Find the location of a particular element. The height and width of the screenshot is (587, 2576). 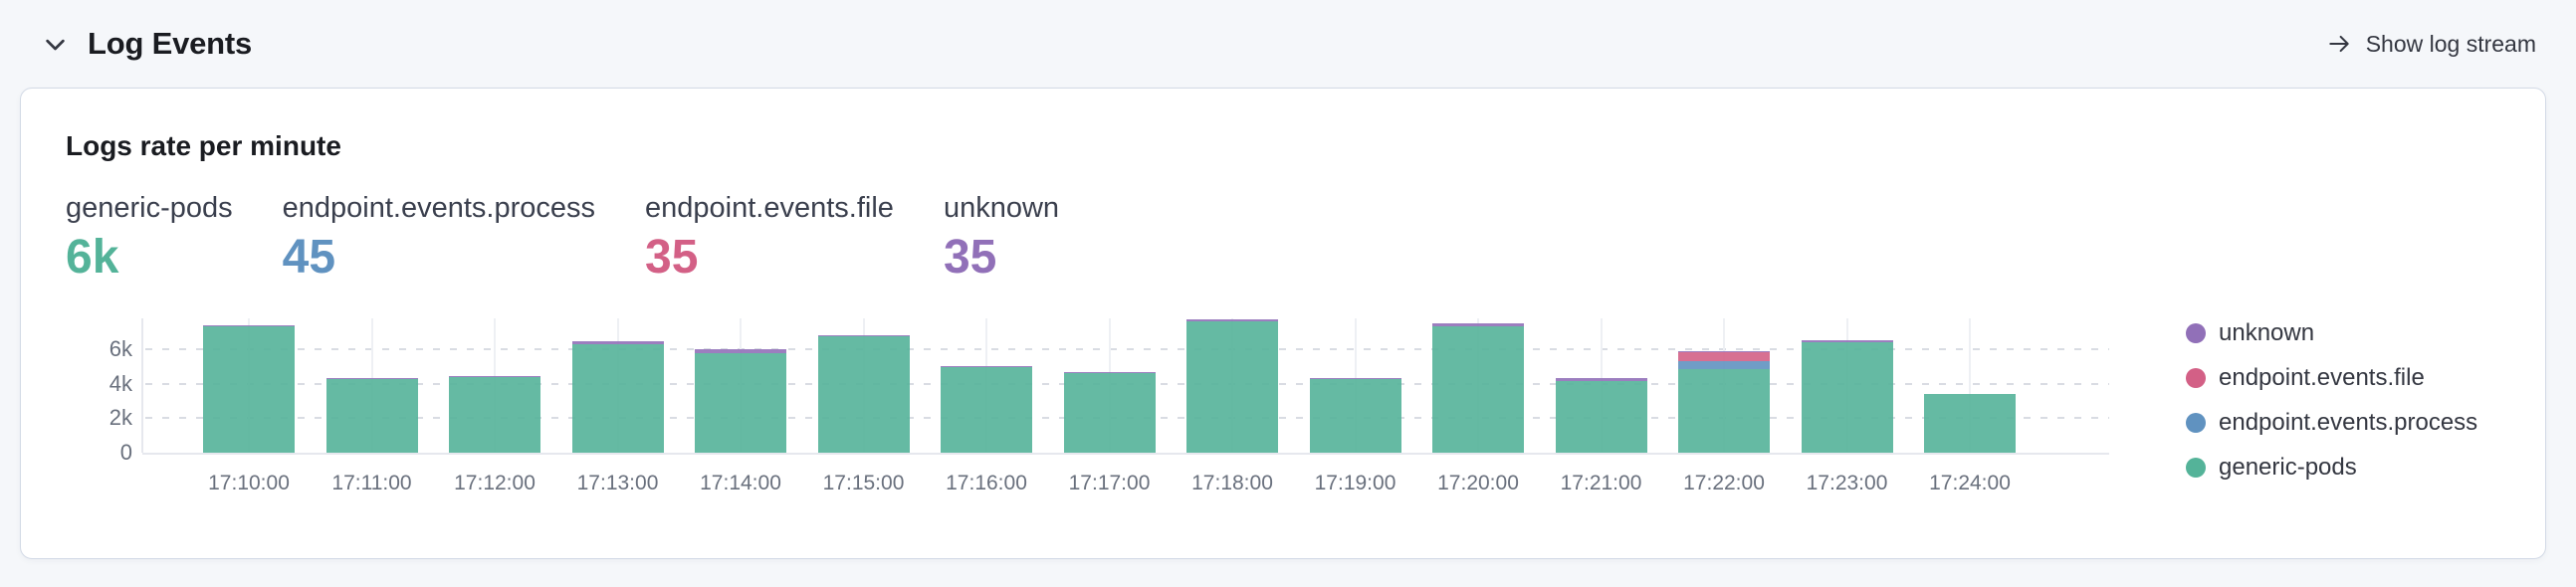

bar-17:14:00 is located at coordinates (740, 401).